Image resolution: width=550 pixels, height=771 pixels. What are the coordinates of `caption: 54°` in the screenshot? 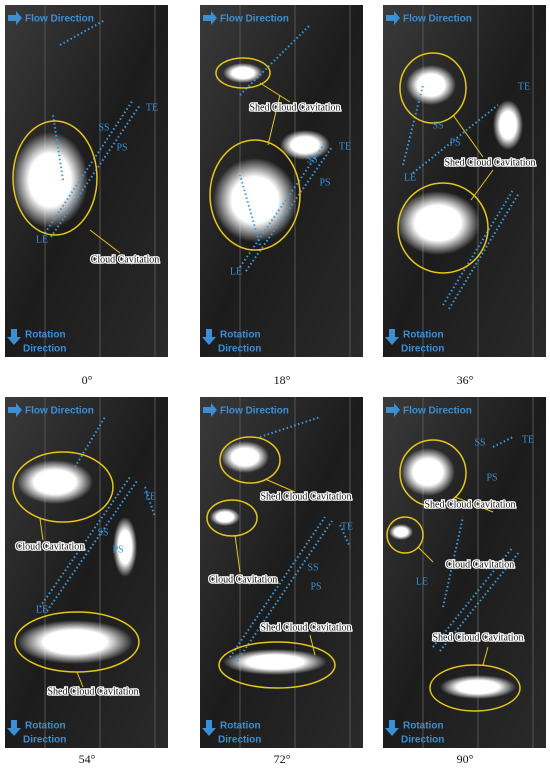 It's located at (87, 759).